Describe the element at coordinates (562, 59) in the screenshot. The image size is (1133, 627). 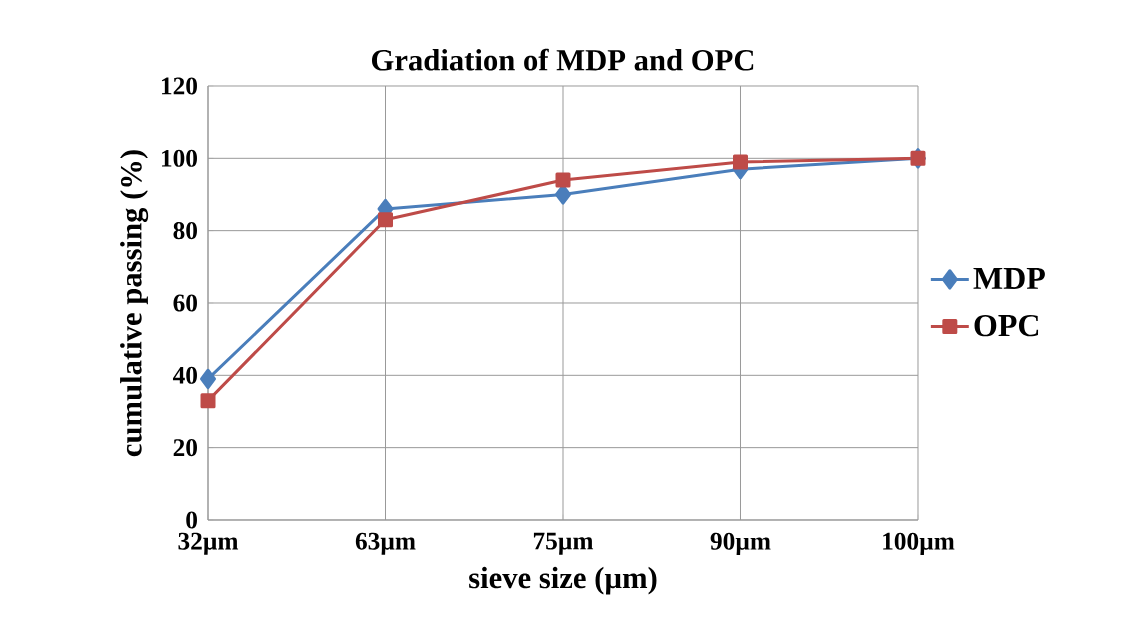
I see `chart-title: Gradiation of MDP and OPC` at that location.